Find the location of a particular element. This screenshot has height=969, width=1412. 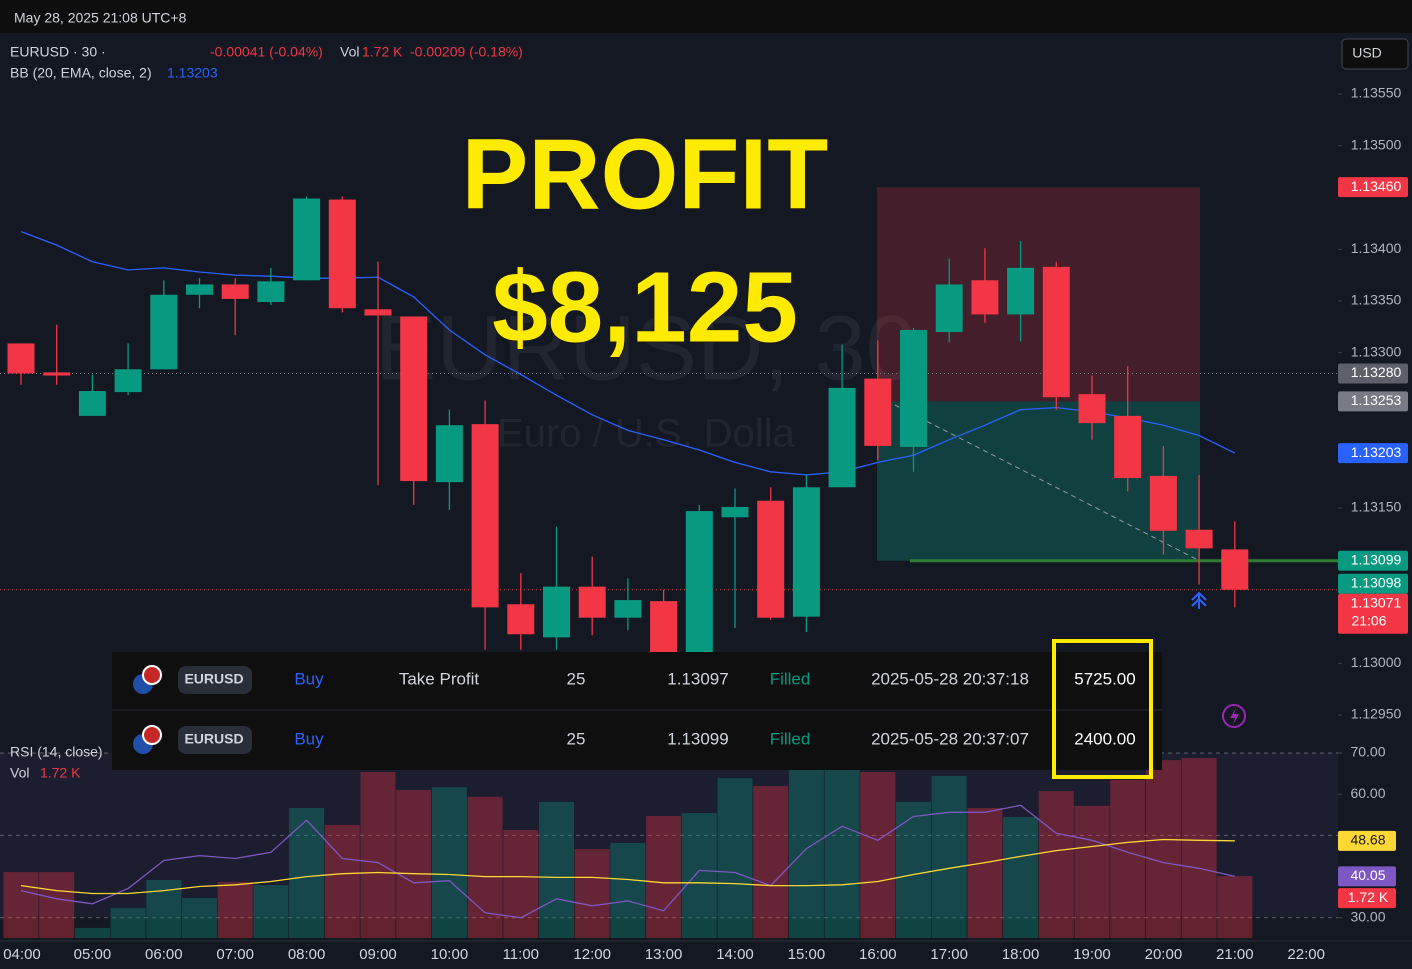

legend-vol-label: Vol is located at coordinates (349, 52).